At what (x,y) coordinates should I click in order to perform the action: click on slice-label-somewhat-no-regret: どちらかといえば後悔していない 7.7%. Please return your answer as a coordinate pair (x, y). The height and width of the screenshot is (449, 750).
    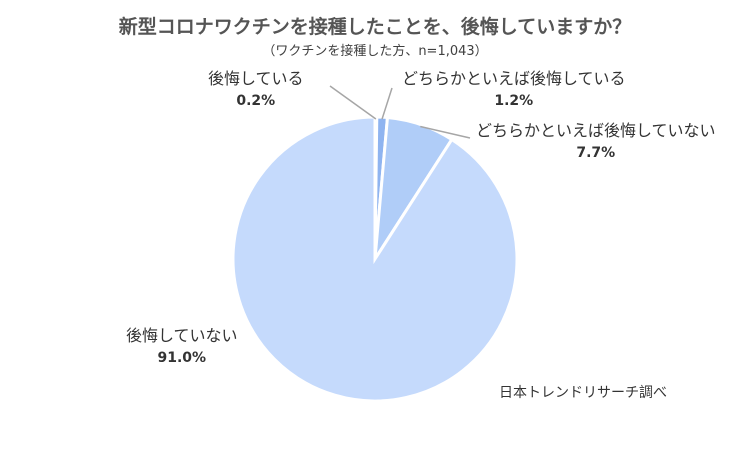
    Looking at the image, I should click on (596, 142).